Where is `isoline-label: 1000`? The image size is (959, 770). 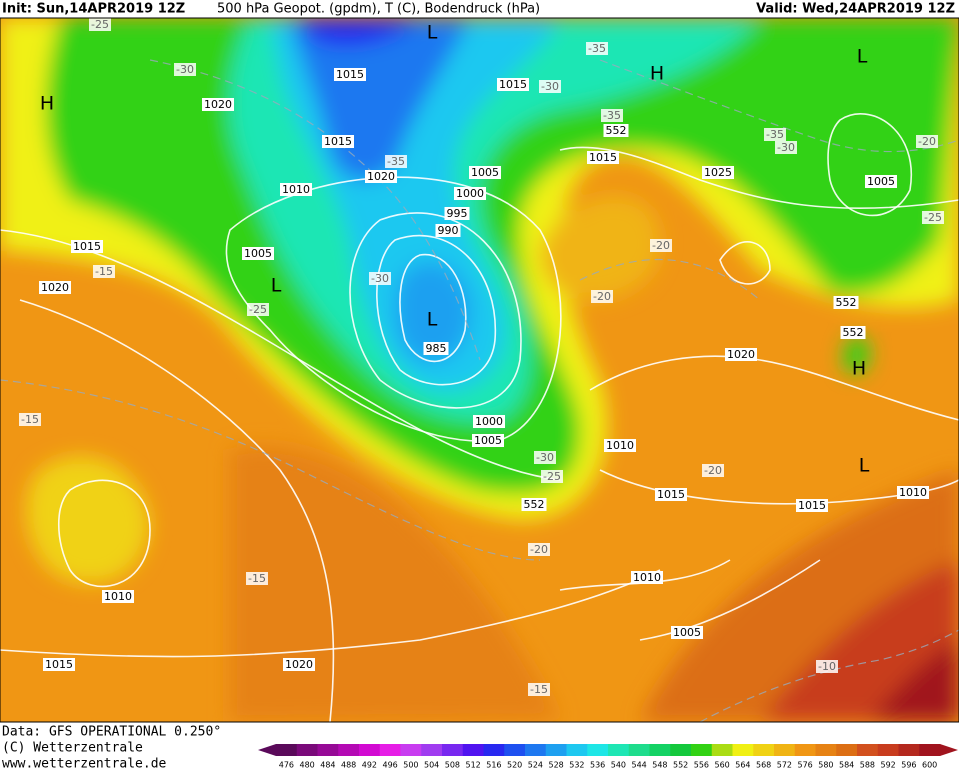
isoline-label: 1000 is located at coordinates (470, 193).